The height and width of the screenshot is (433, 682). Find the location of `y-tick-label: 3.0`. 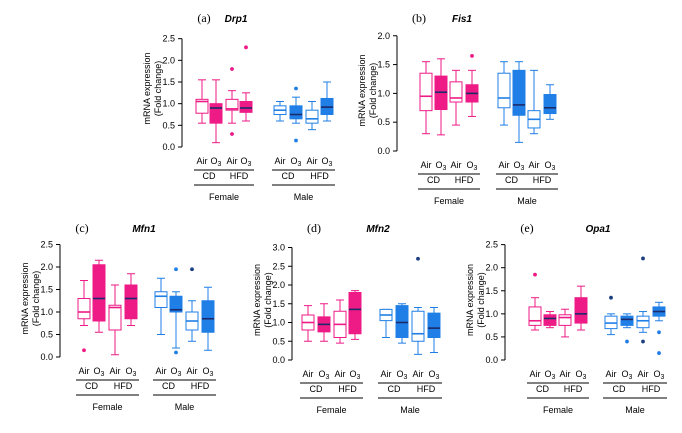

y-tick-label: 3.0 is located at coordinates (278, 248).